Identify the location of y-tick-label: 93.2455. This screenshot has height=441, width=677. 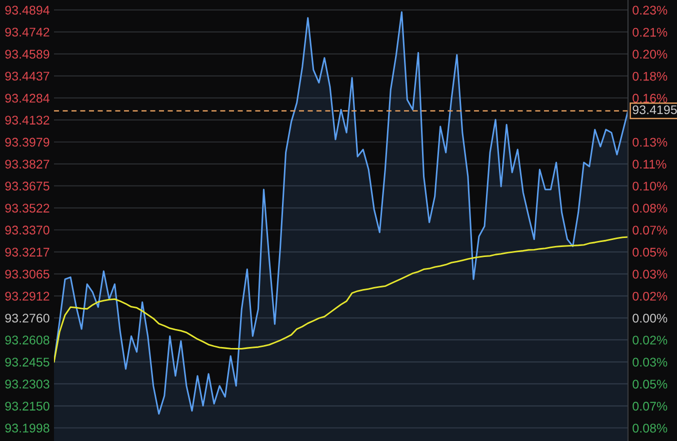
(27, 362).